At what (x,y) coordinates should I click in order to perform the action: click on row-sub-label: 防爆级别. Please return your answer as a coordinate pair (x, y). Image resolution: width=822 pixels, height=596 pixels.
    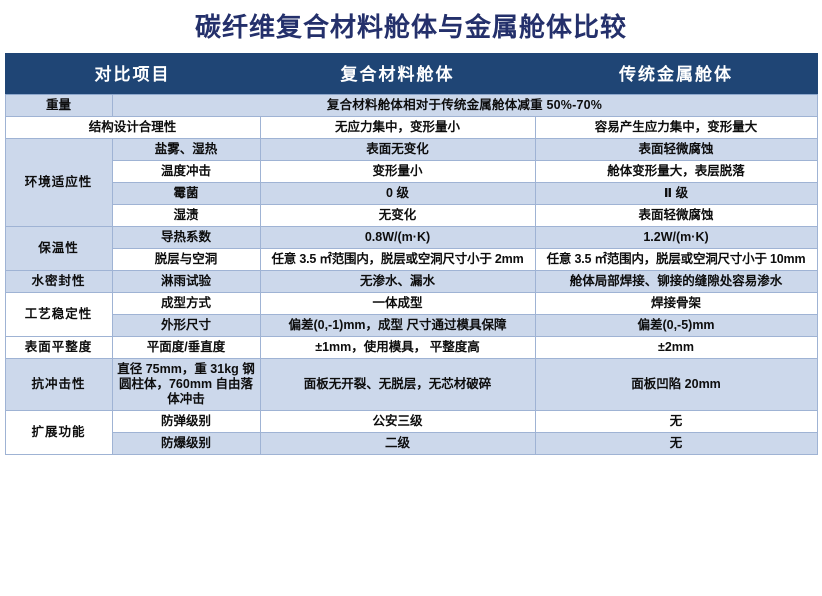
    Looking at the image, I should click on (186, 443).